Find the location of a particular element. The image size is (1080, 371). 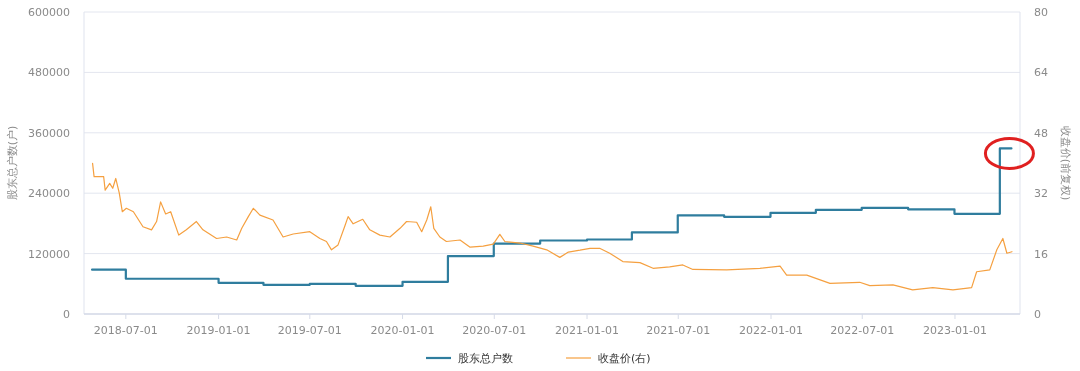

legend-label: 收盘价(右) is located at coordinates (624, 358).